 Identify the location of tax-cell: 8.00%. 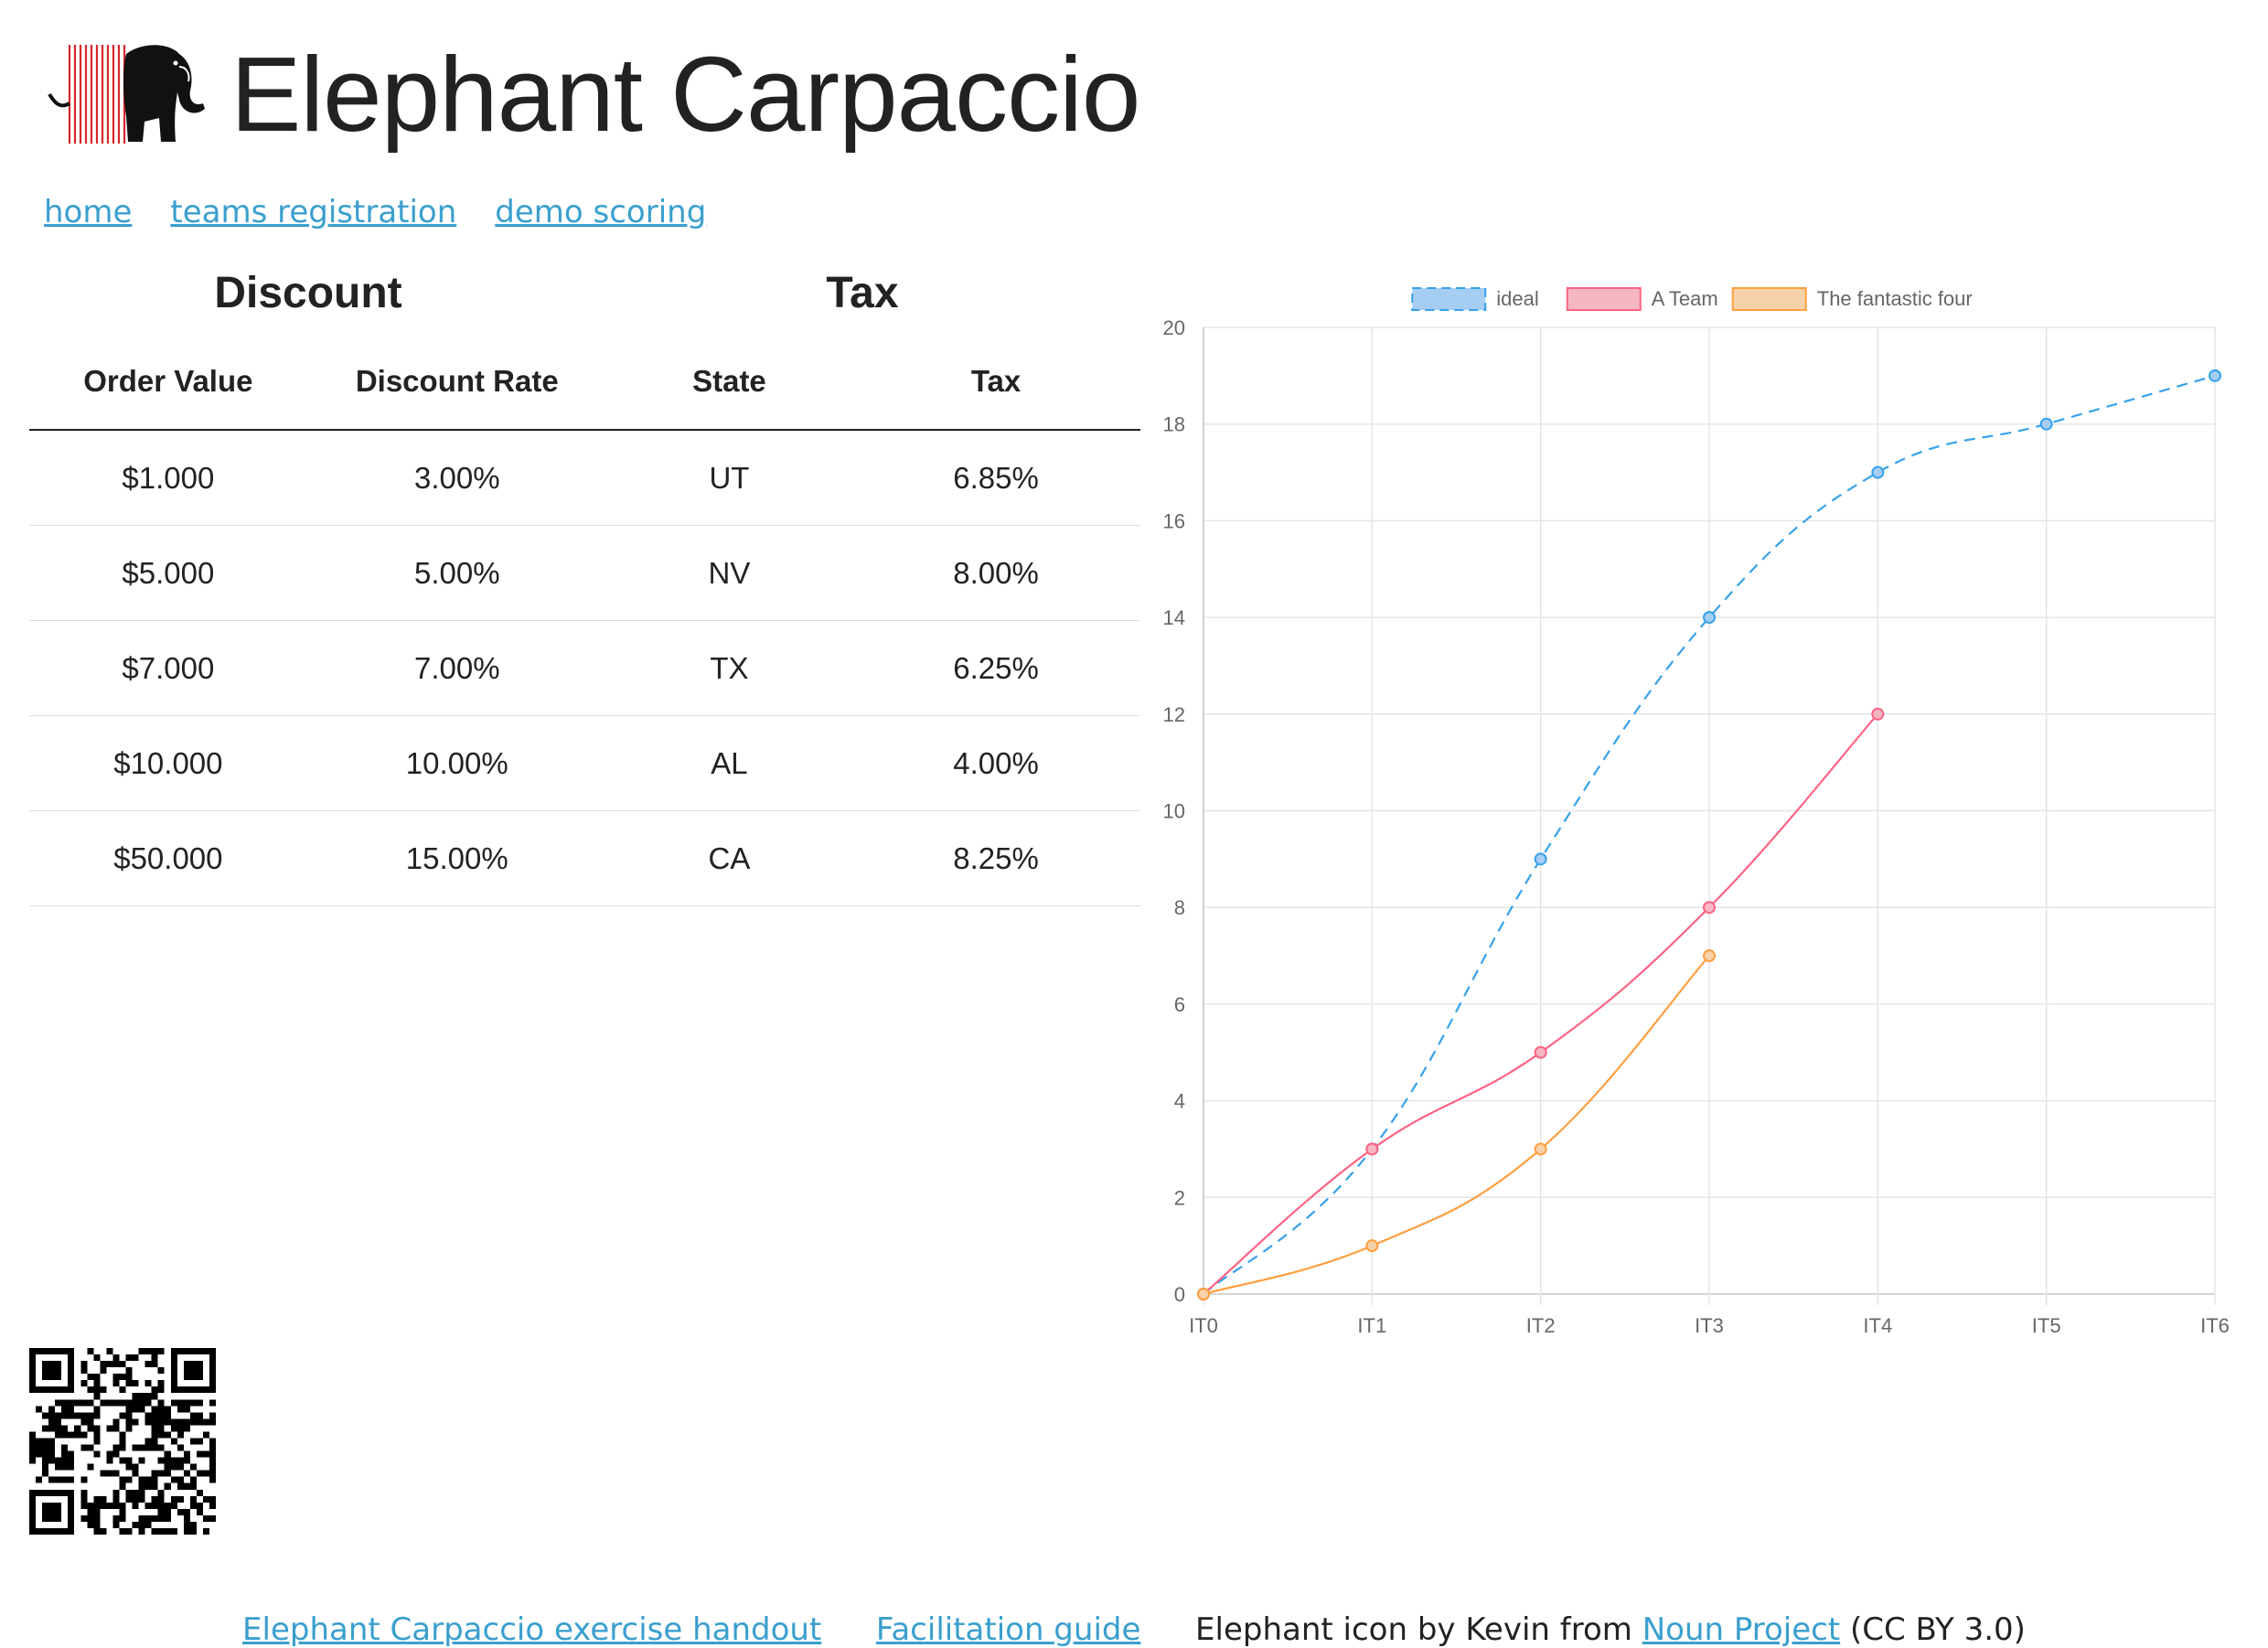
(996, 573).